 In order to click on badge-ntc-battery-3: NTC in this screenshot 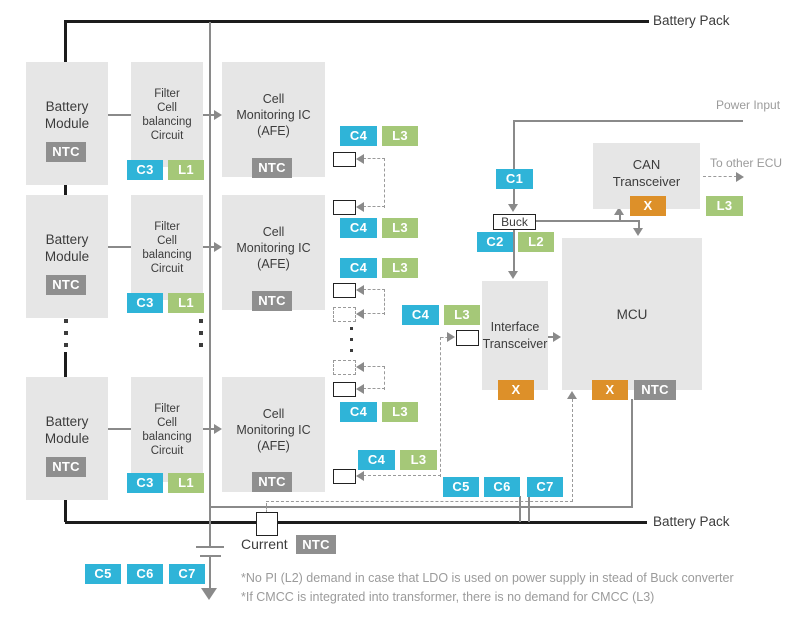, I will do `click(66, 467)`.